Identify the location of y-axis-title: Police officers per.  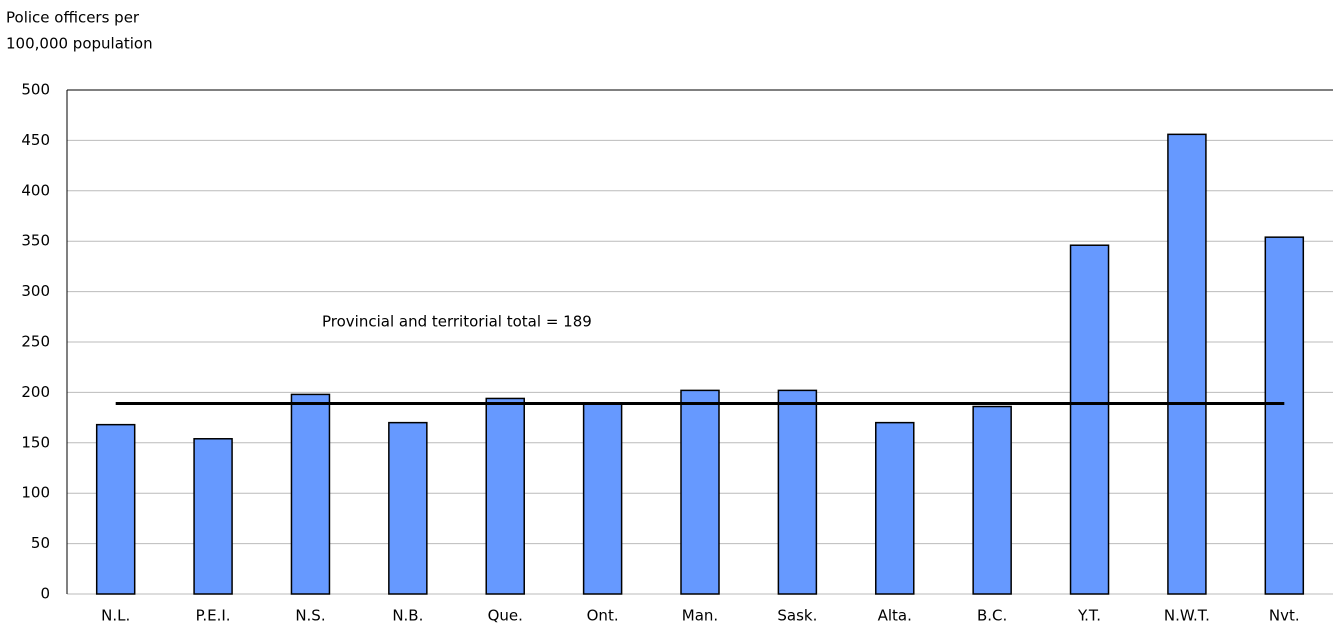
(73, 18).